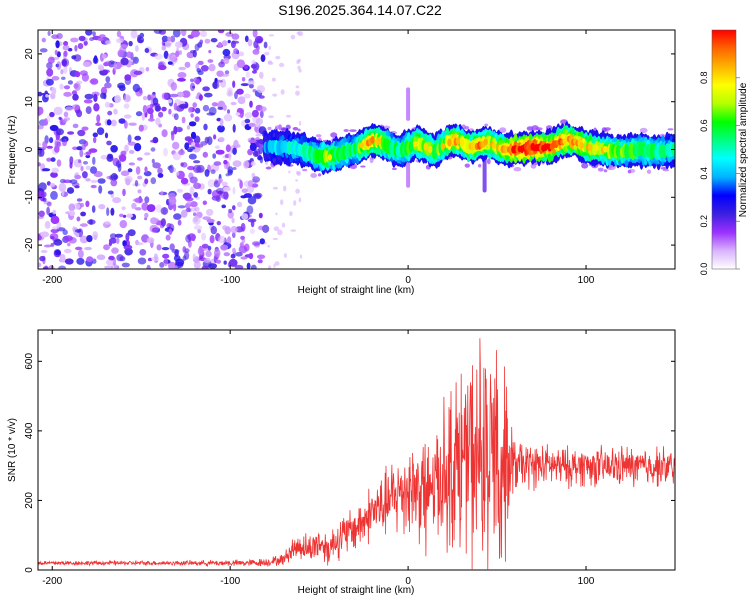 The width and height of the screenshot is (750, 600). Describe the element at coordinates (586, 280) in the screenshot. I see `x-tick-label: 100` at that location.